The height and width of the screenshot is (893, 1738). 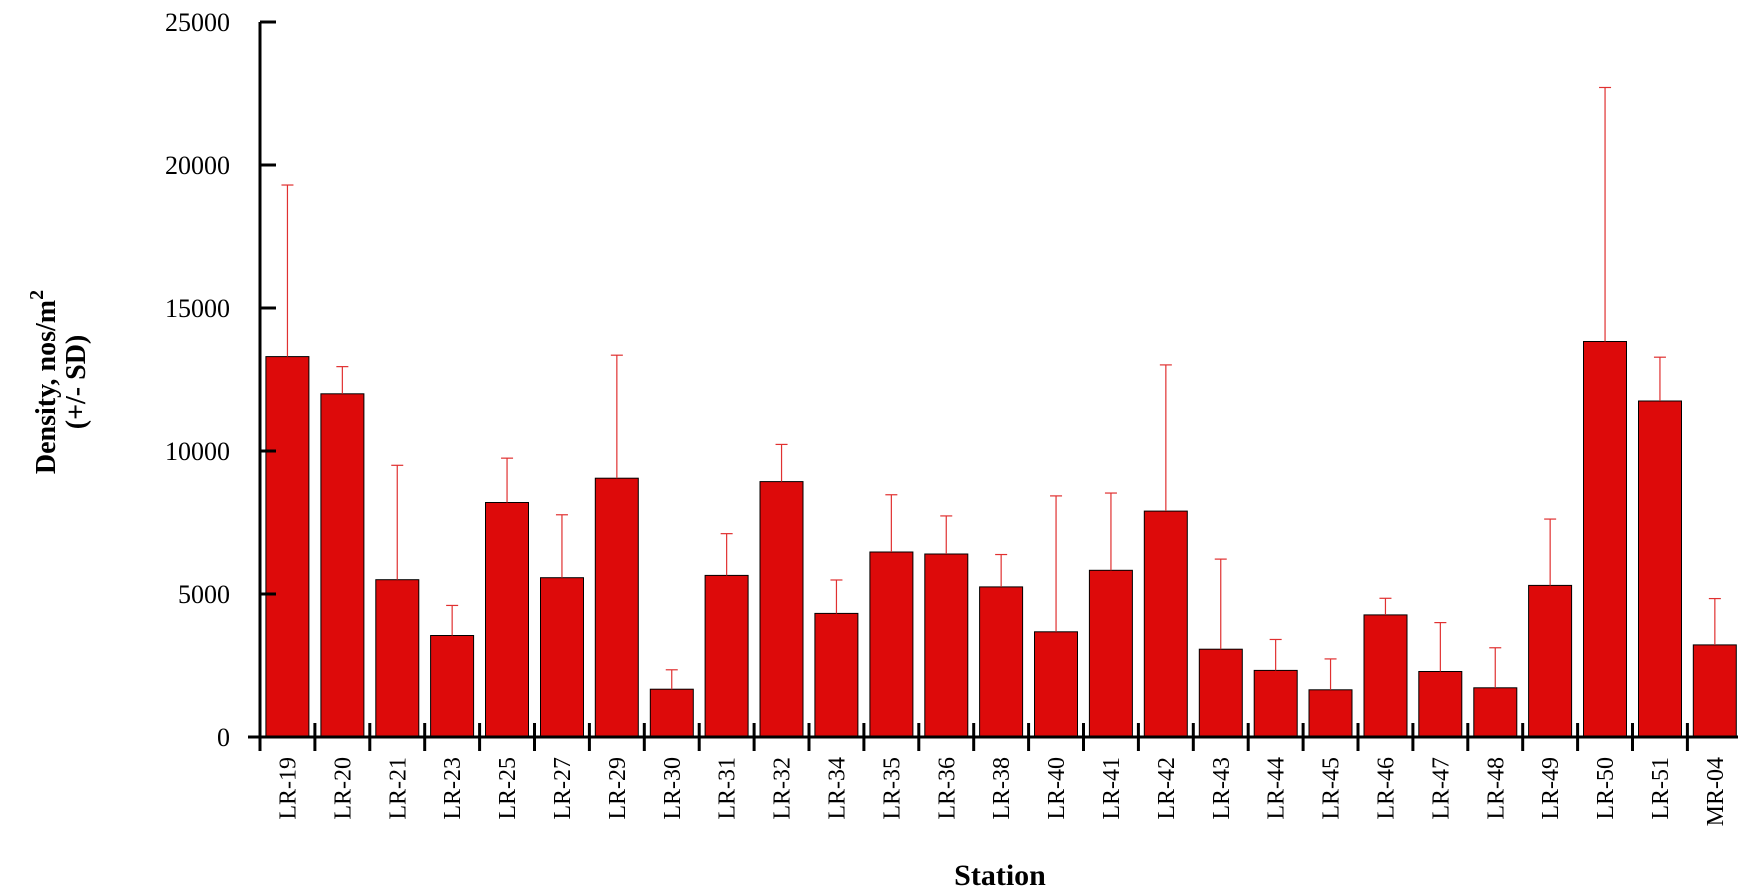 What do you see at coordinates (1277, 788) in the screenshot?
I see `x-tick-label: LR-44` at bounding box center [1277, 788].